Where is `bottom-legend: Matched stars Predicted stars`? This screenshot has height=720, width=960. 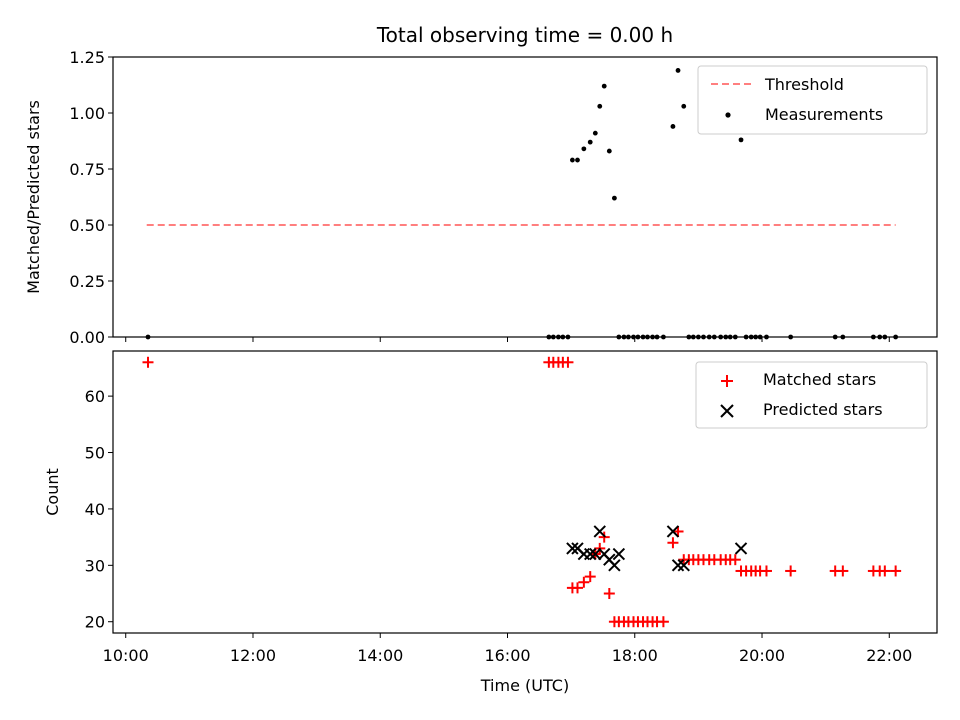
bottom-legend: Matched stars Predicted stars is located at coordinates (811, 395).